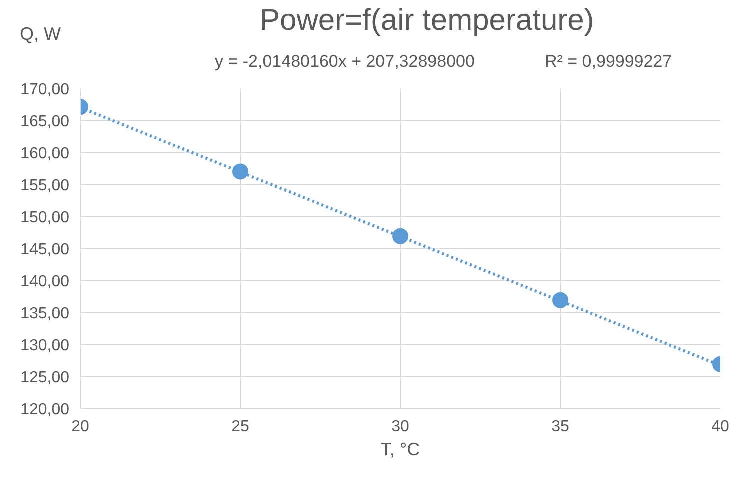 The width and height of the screenshot is (744, 500). Describe the element at coordinates (45, 250) in the screenshot. I see `y-tick-label: 145,00` at that location.